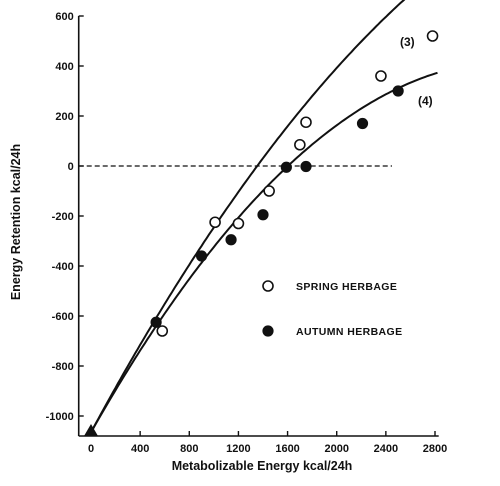 The height and width of the screenshot is (486, 500). What do you see at coordinates (91, 430) in the screenshot?
I see `intercept-triangle-point` at bounding box center [91, 430].